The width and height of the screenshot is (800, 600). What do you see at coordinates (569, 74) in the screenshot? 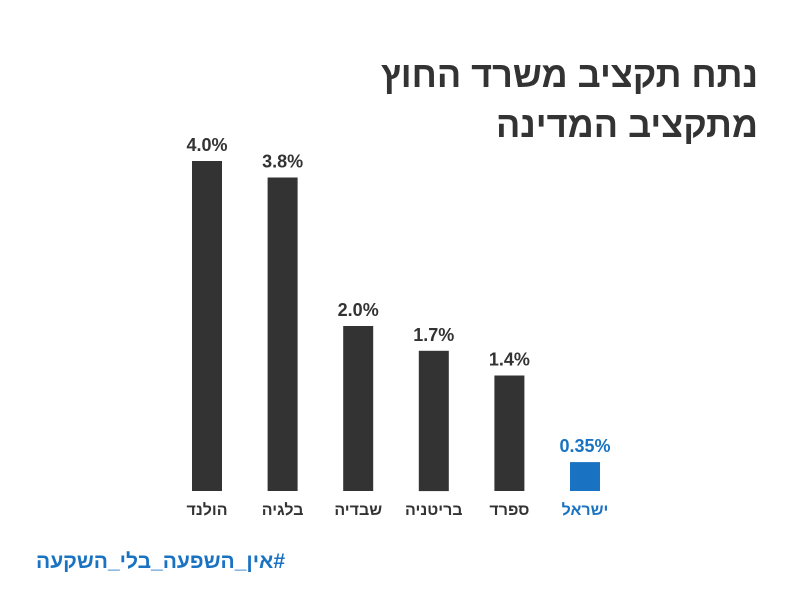
I see `chart-title-line-1: נתח תקציב משרד החוץ` at bounding box center [569, 74].